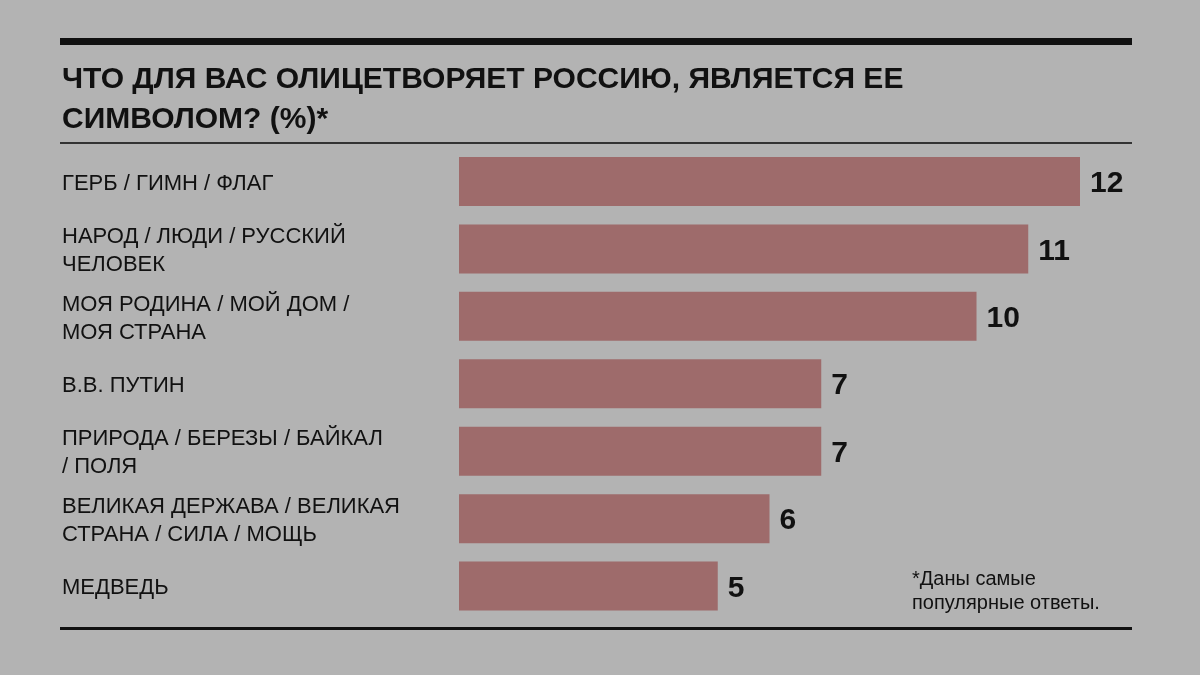  What do you see at coordinates (483, 98) in the screenshot?
I see `chart-title: ЧТО ДЛЯ ВАС ОЛИЦЕТВОРЯЕТ РОССИЮ, ЯВЛЯЕТСЯ ЕЕ СИМВОЛОМ? (%)*` at bounding box center [483, 98].